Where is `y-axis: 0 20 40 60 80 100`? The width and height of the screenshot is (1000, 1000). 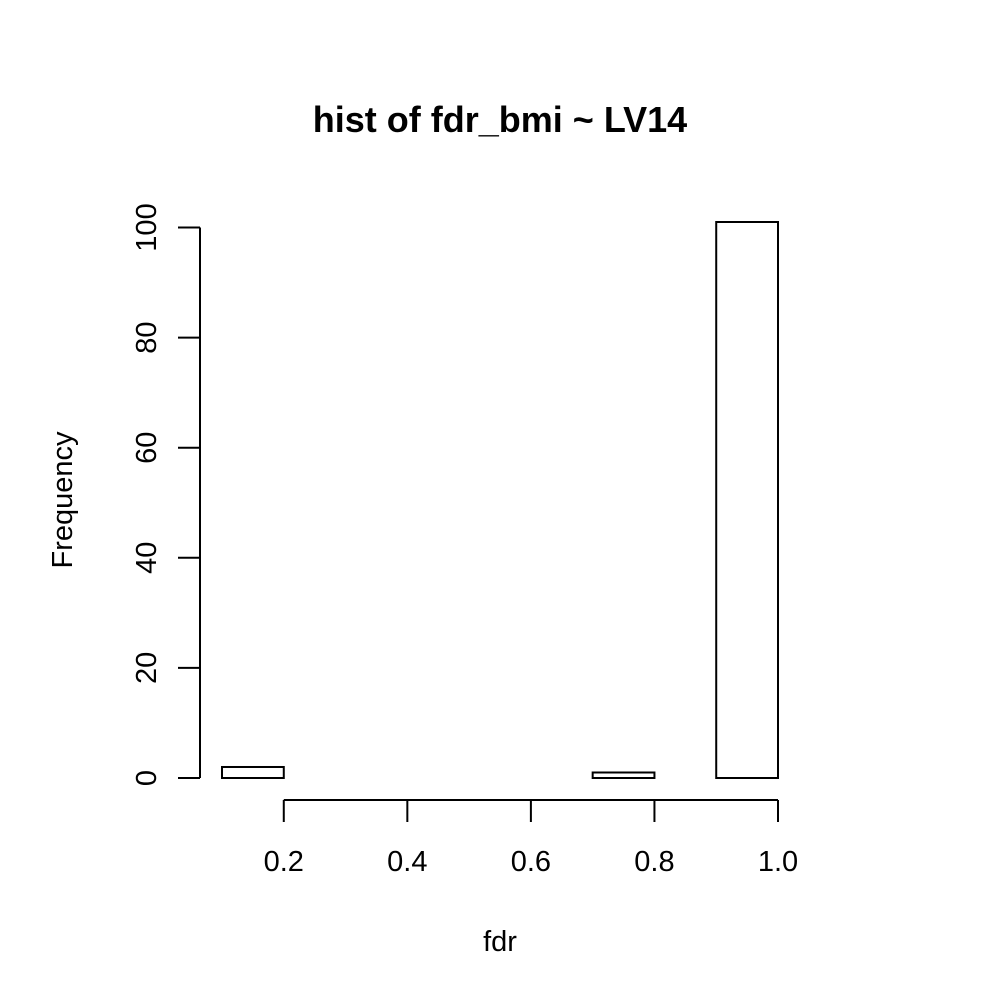
y-axis: 0 20 40 60 80 100 is located at coordinates (166, 494).